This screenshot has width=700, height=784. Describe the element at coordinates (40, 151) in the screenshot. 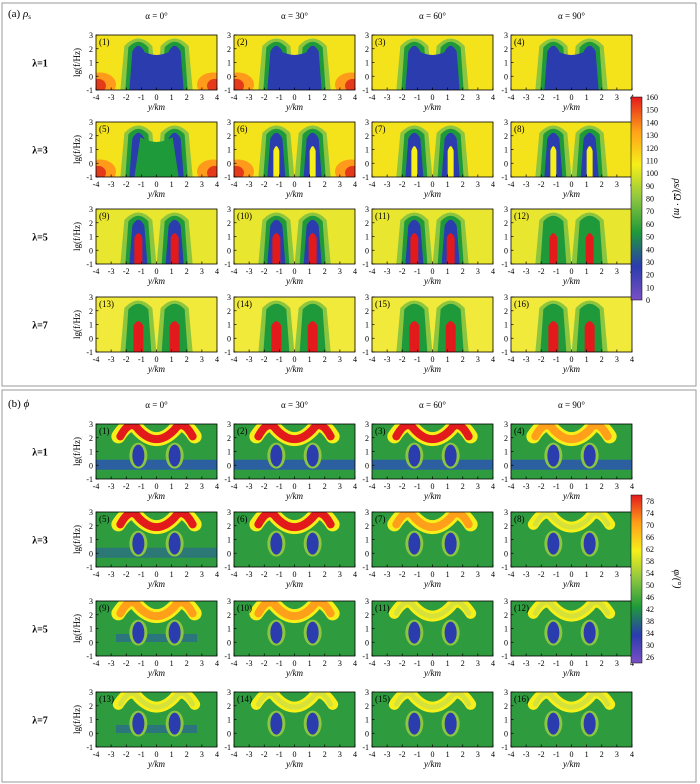

I see `row-header: λ=3` at that location.